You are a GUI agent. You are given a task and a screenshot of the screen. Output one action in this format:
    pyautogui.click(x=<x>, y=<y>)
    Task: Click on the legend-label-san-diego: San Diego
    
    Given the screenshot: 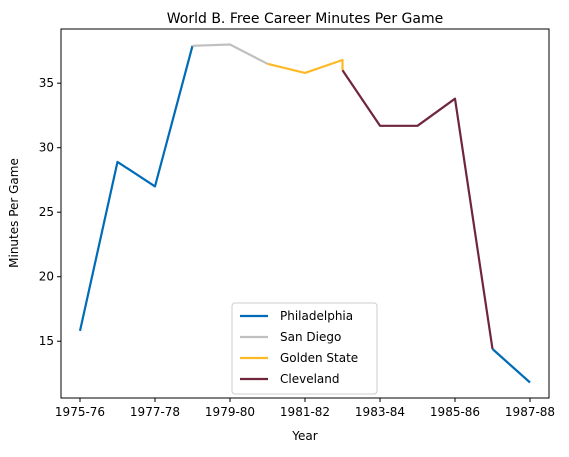 What is the action you would take?
    pyautogui.click(x=310, y=337)
    